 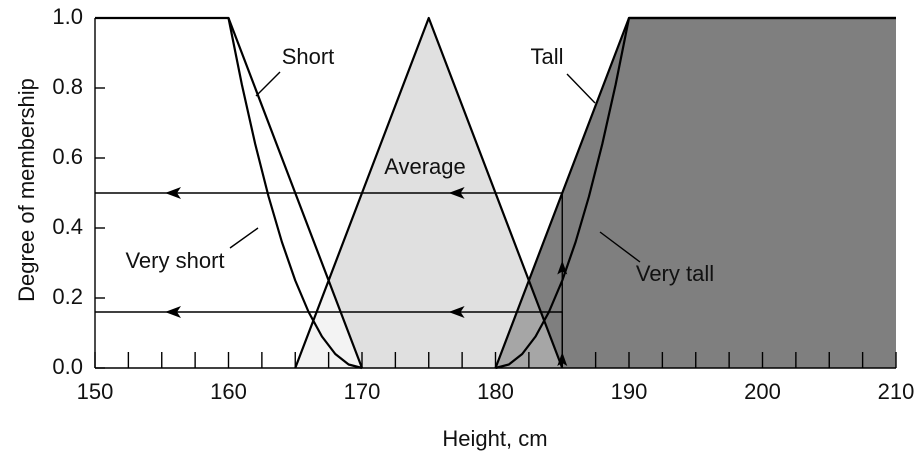 I want to click on series-label: Short, so click(x=308, y=56).